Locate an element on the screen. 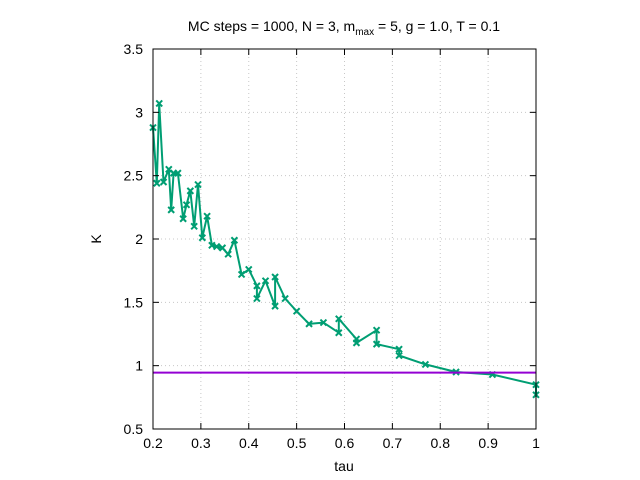  y-tick-label: 3 is located at coordinates (139, 112).